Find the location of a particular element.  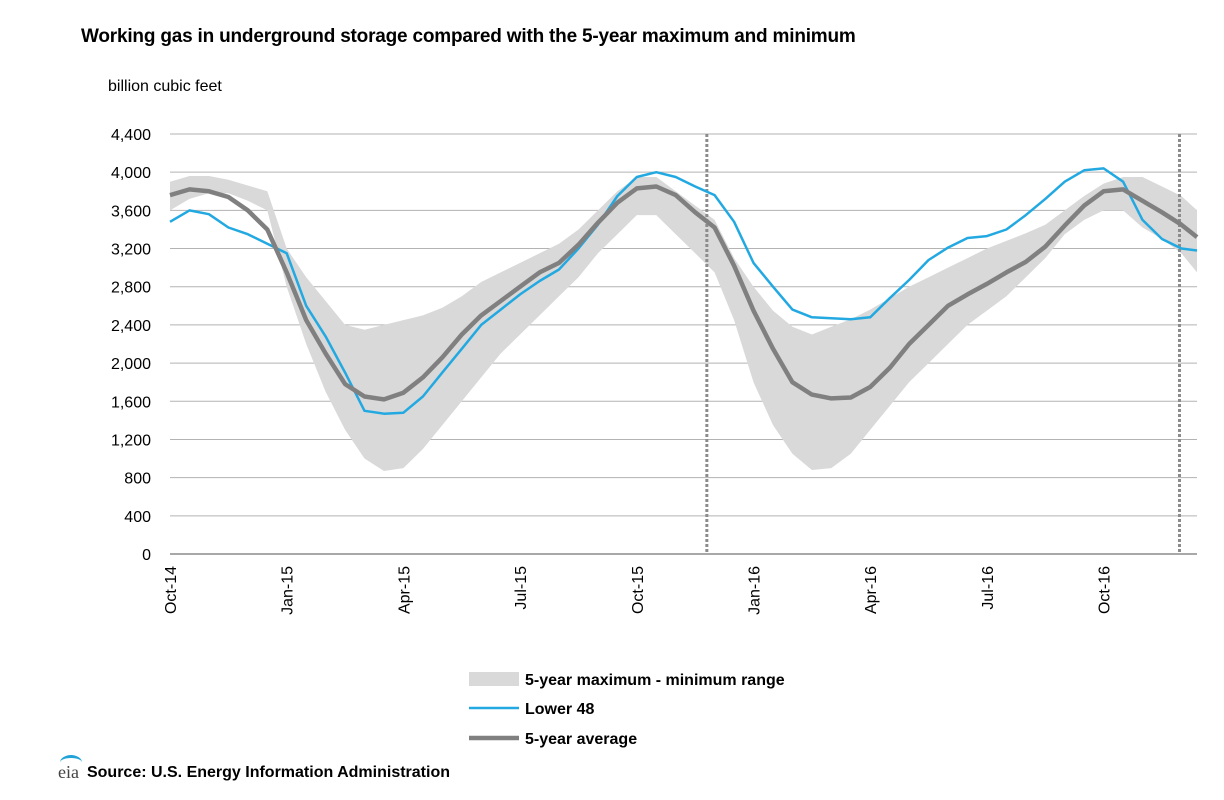

y-tick-label: 2,000 is located at coordinates (131, 364).